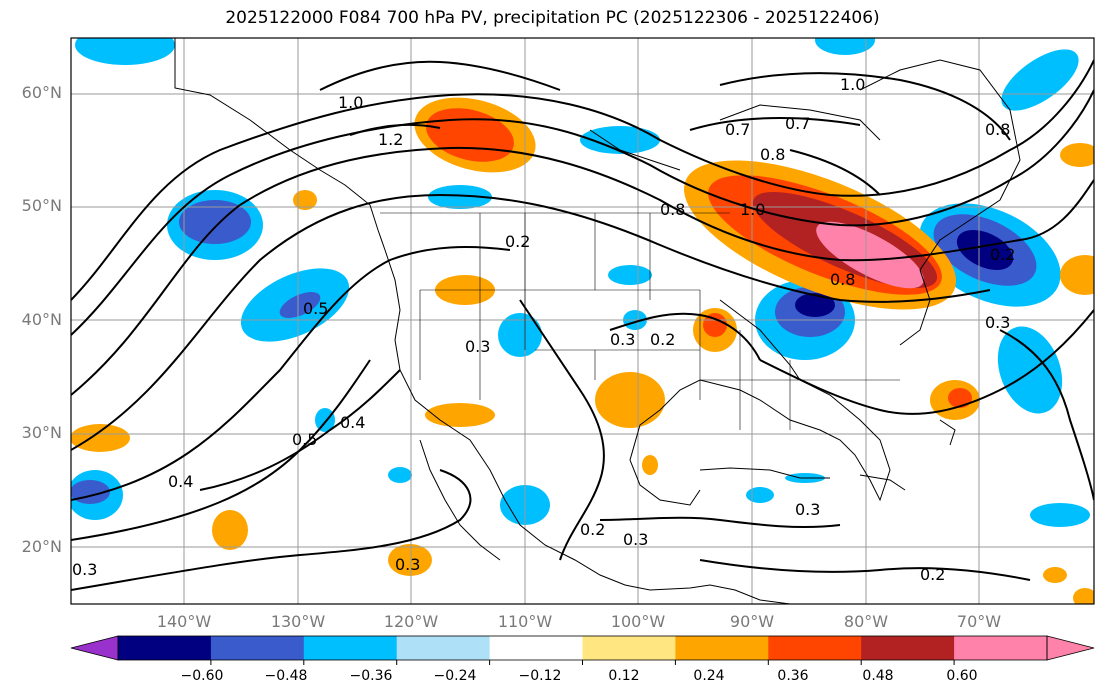  I want to click on lon-label: 130°W, so click(298, 621).